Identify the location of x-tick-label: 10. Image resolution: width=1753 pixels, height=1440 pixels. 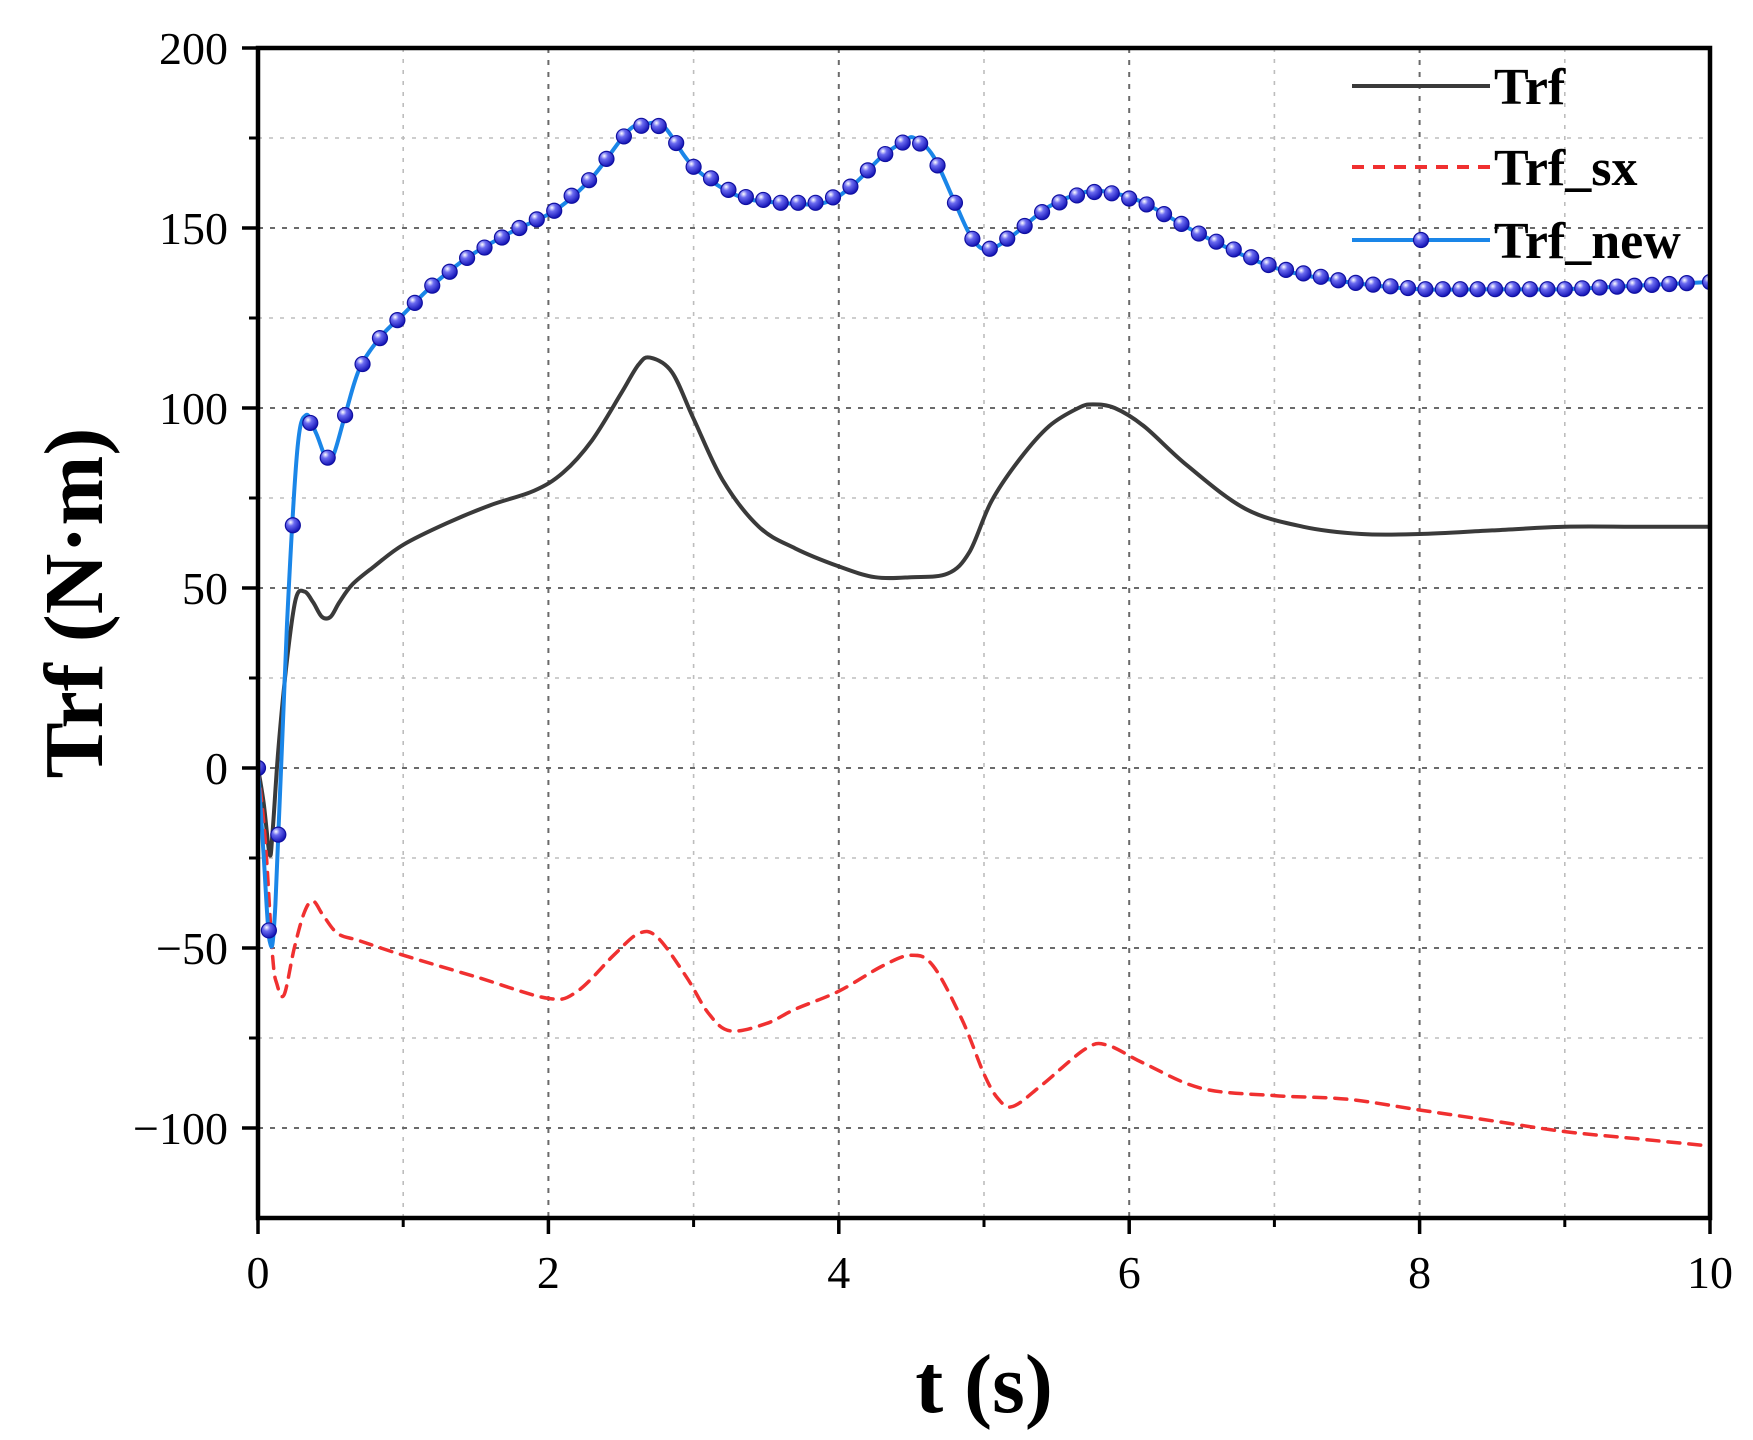
(1710, 1272).